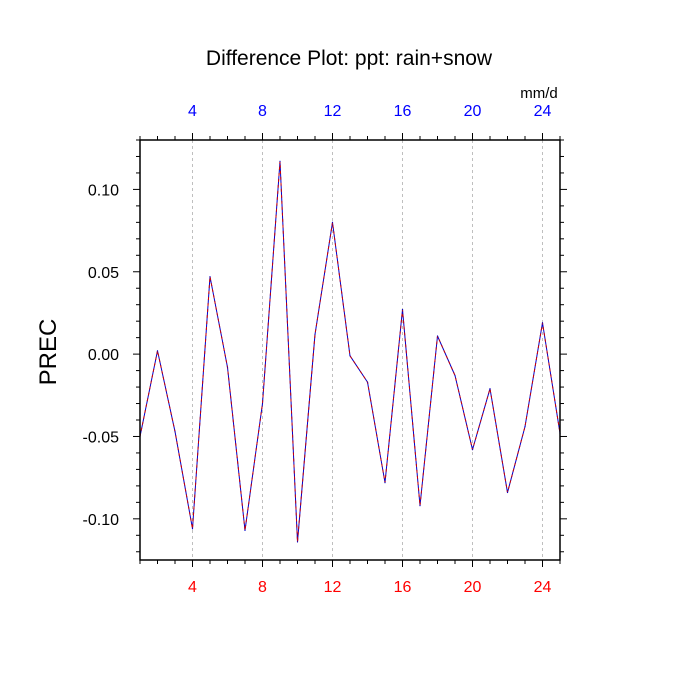 Image resolution: width=700 pixels, height=700 pixels. What do you see at coordinates (403, 587) in the screenshot?
I see `x-tick-label-bottom: 16` at bounding box center [403, 587].